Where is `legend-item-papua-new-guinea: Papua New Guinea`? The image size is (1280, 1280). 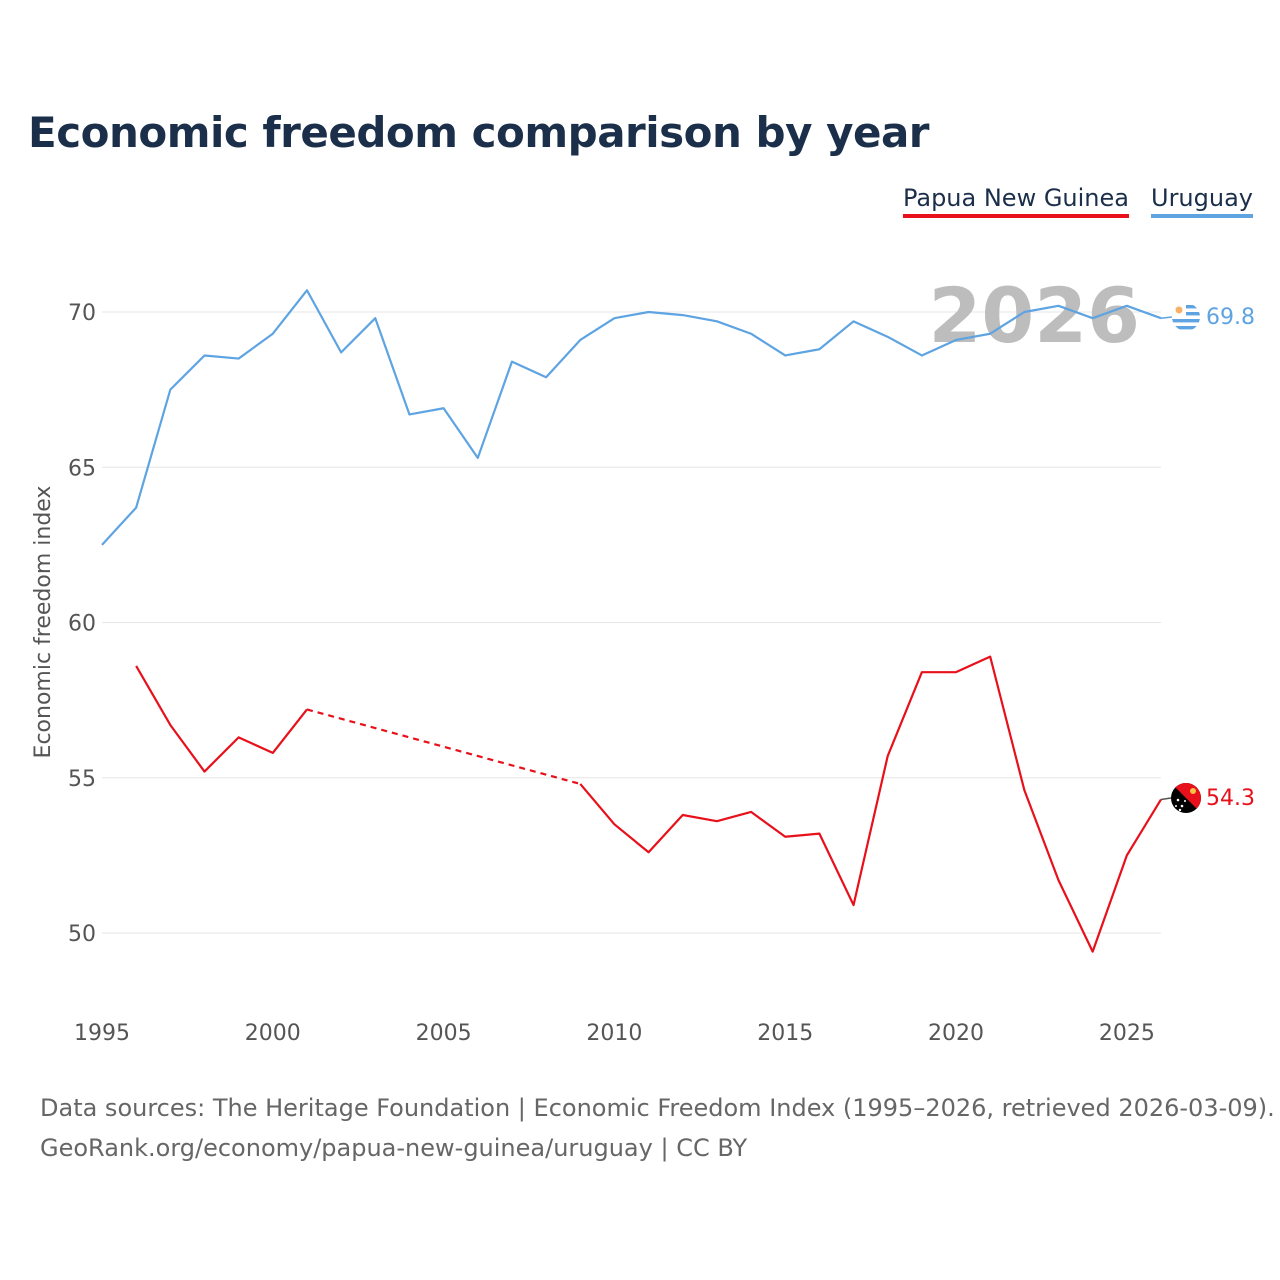
legend-item-papua-new-guinea: Papua New Guinea is located at coordinates (1015, 201).